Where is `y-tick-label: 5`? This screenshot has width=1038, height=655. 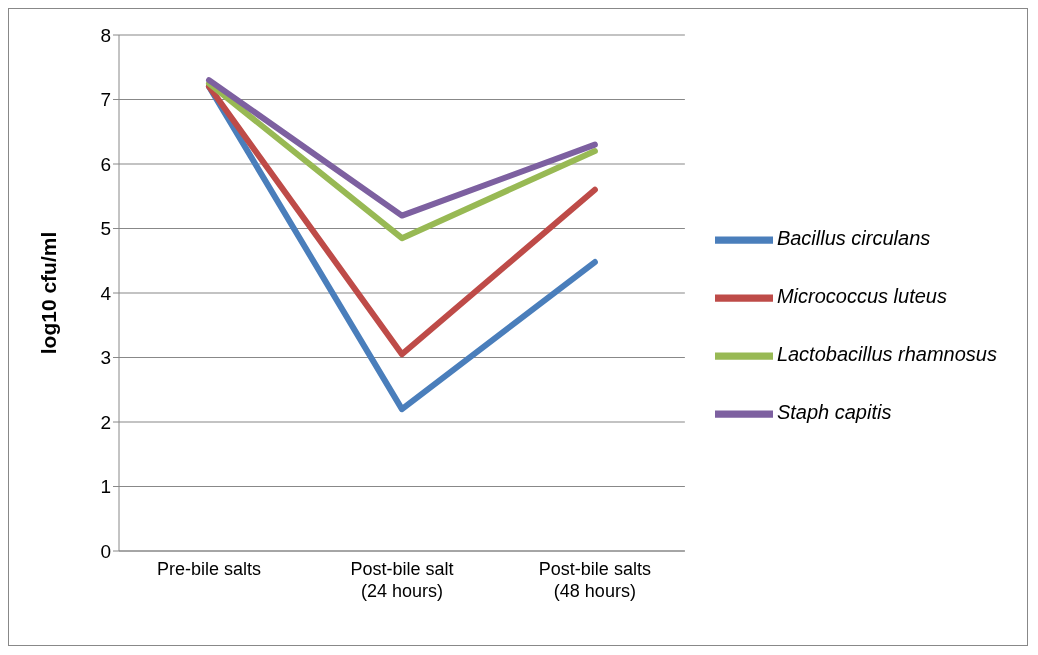
y-tick-label: 5 is located at coordinates (105, 229).